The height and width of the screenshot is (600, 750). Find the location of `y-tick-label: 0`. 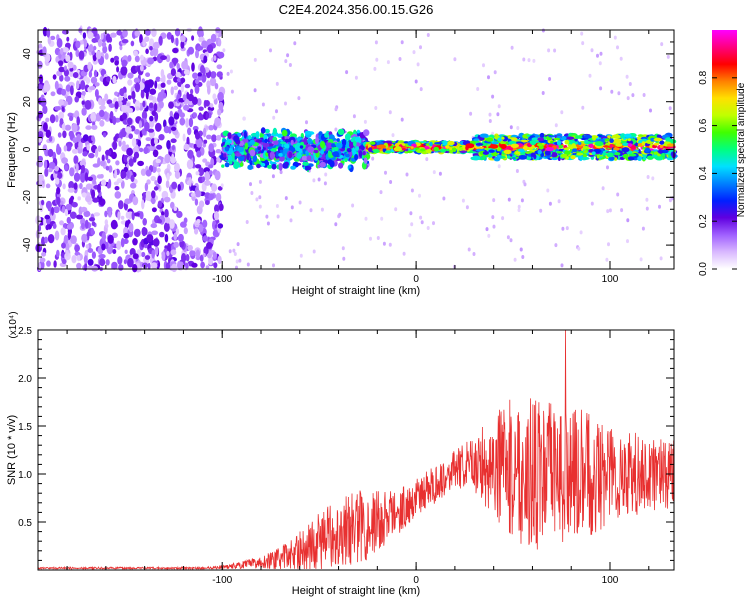

y-tick-label: 0 is located at coordinates (27, 149).